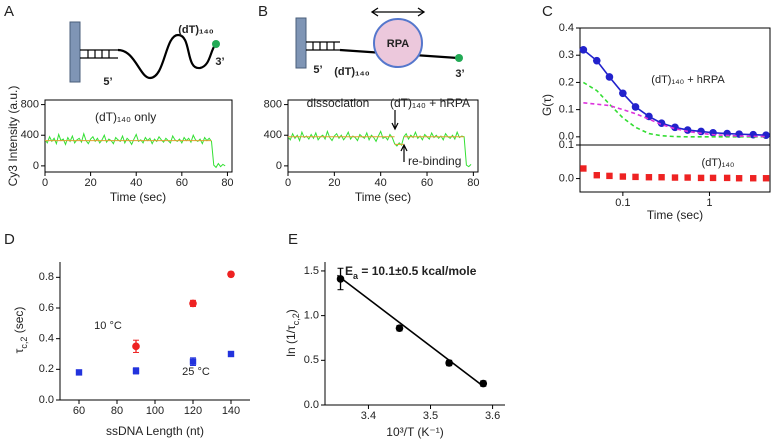 The width and height of the screenshot is (776, 442). I want to click on x-tick-label: 140, so click(231, 411).